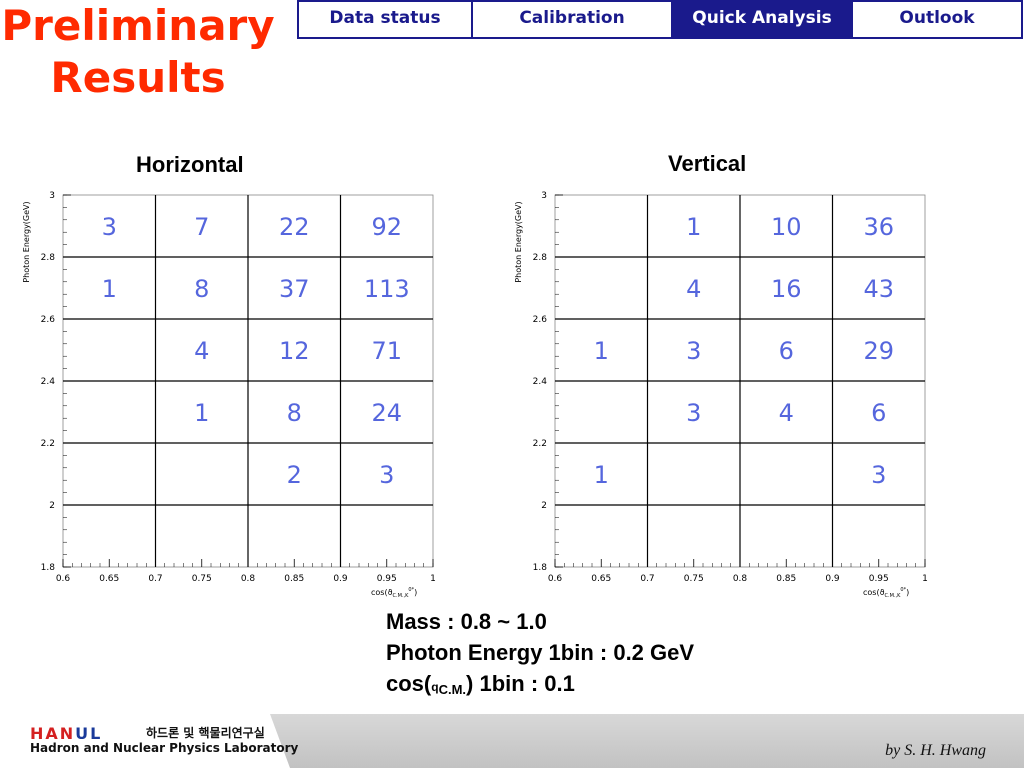 This screenshot has height=768, width=1024. What do you see at coordinates (409, 683) in the screenshot?
I see `cos-prefix: cos(` at bounding box center [409, 683].